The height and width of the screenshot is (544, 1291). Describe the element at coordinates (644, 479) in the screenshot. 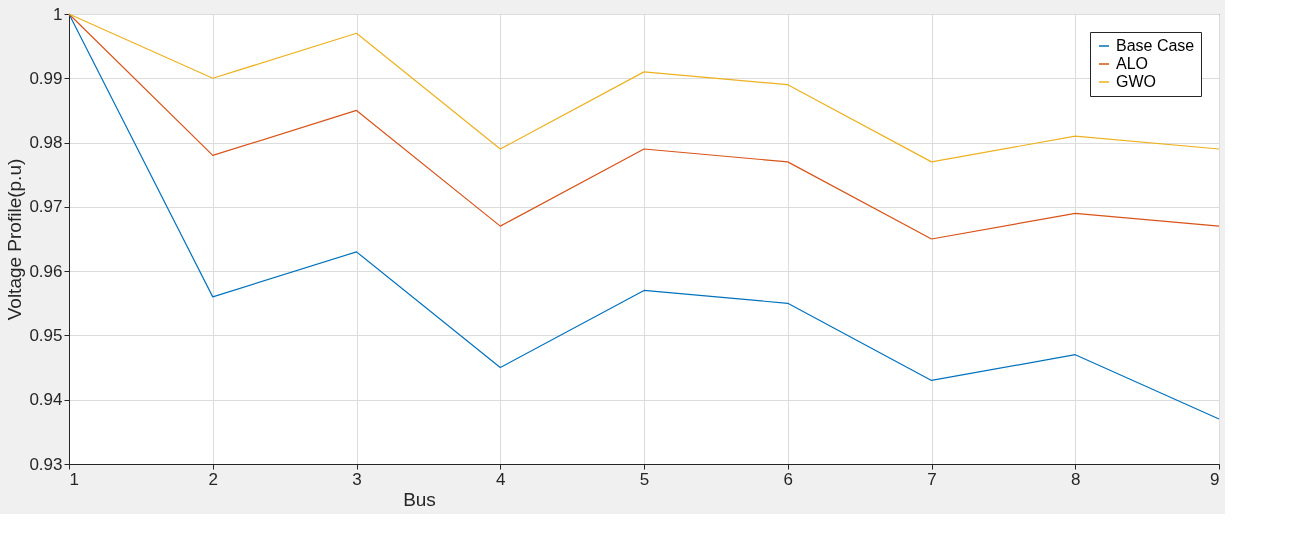

I see `x-tick-label: 5` at that location.